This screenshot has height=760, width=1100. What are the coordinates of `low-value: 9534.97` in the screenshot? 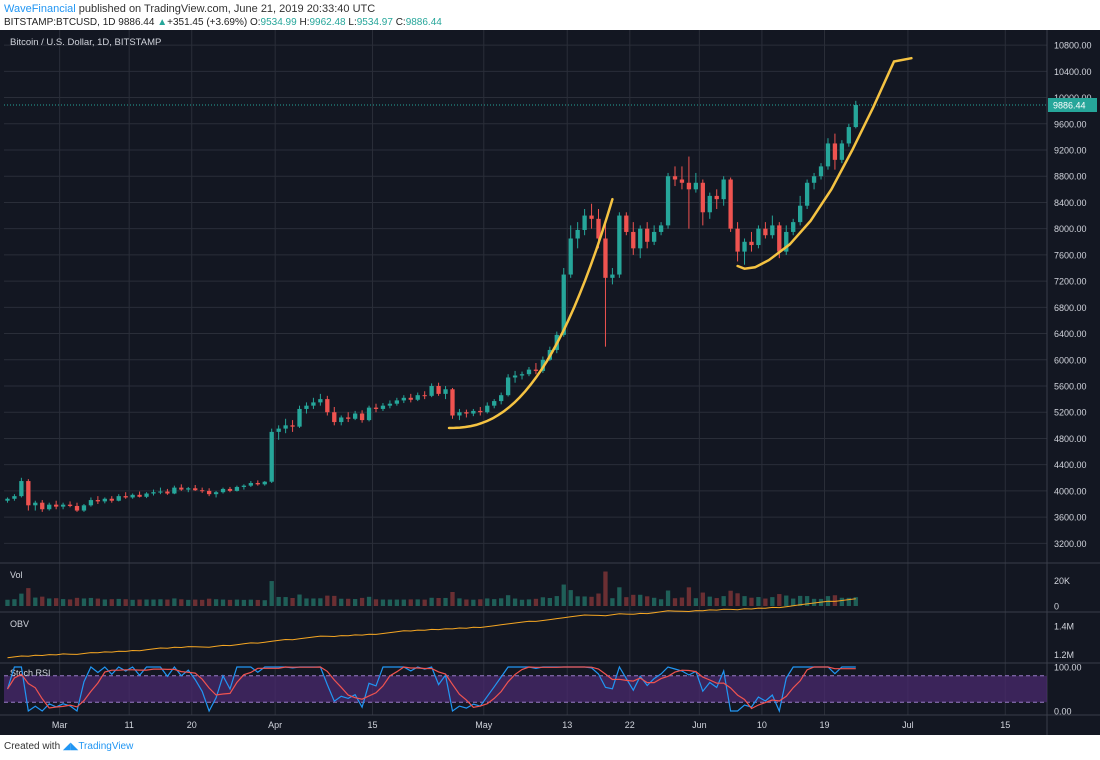 It's located at (374, 22).